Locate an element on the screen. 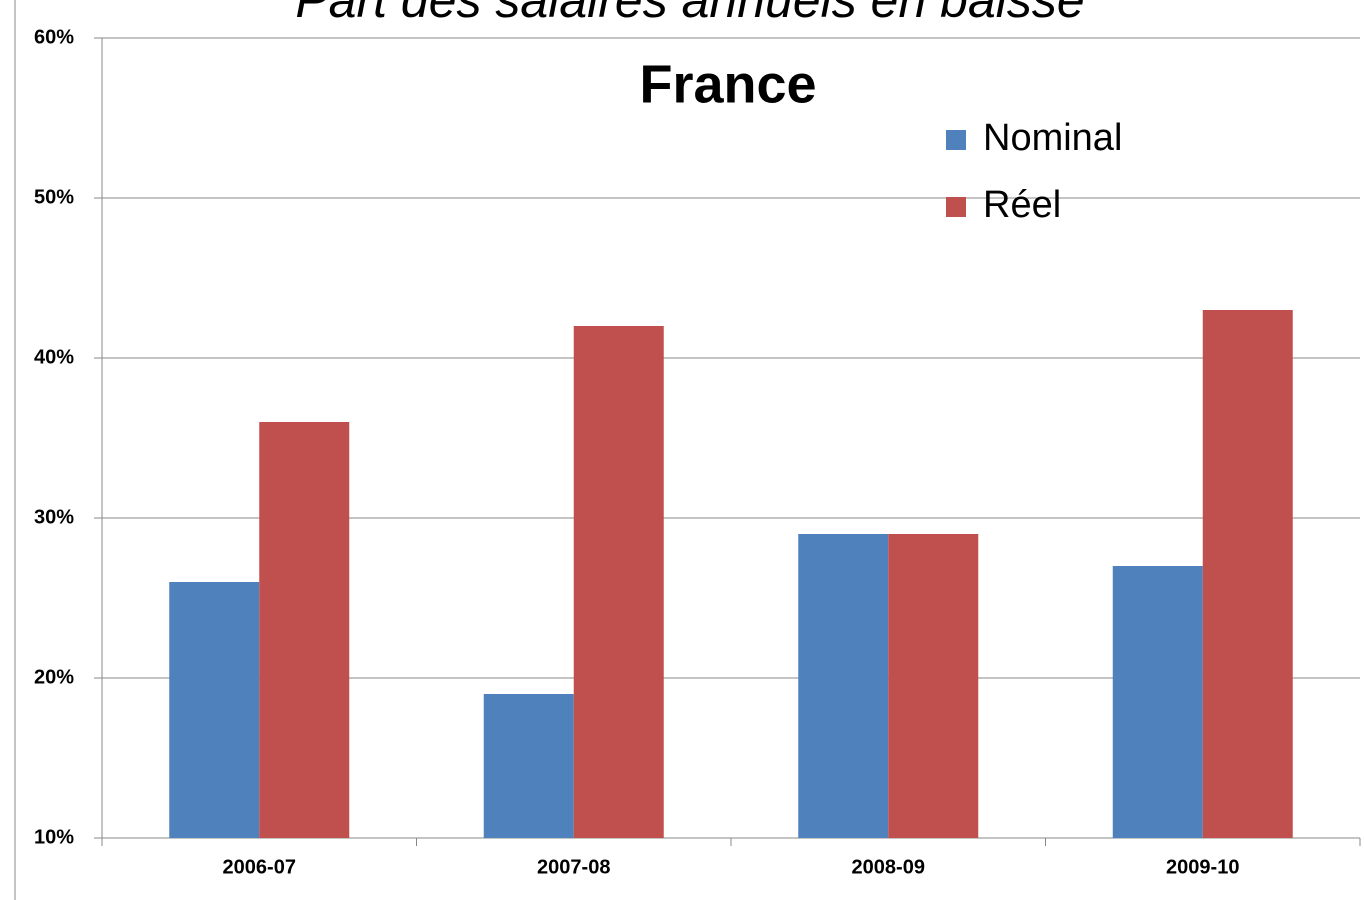 This screenshot has width=1364, height=900. y-tick-label: 30% is located at coordinates (54, 517).